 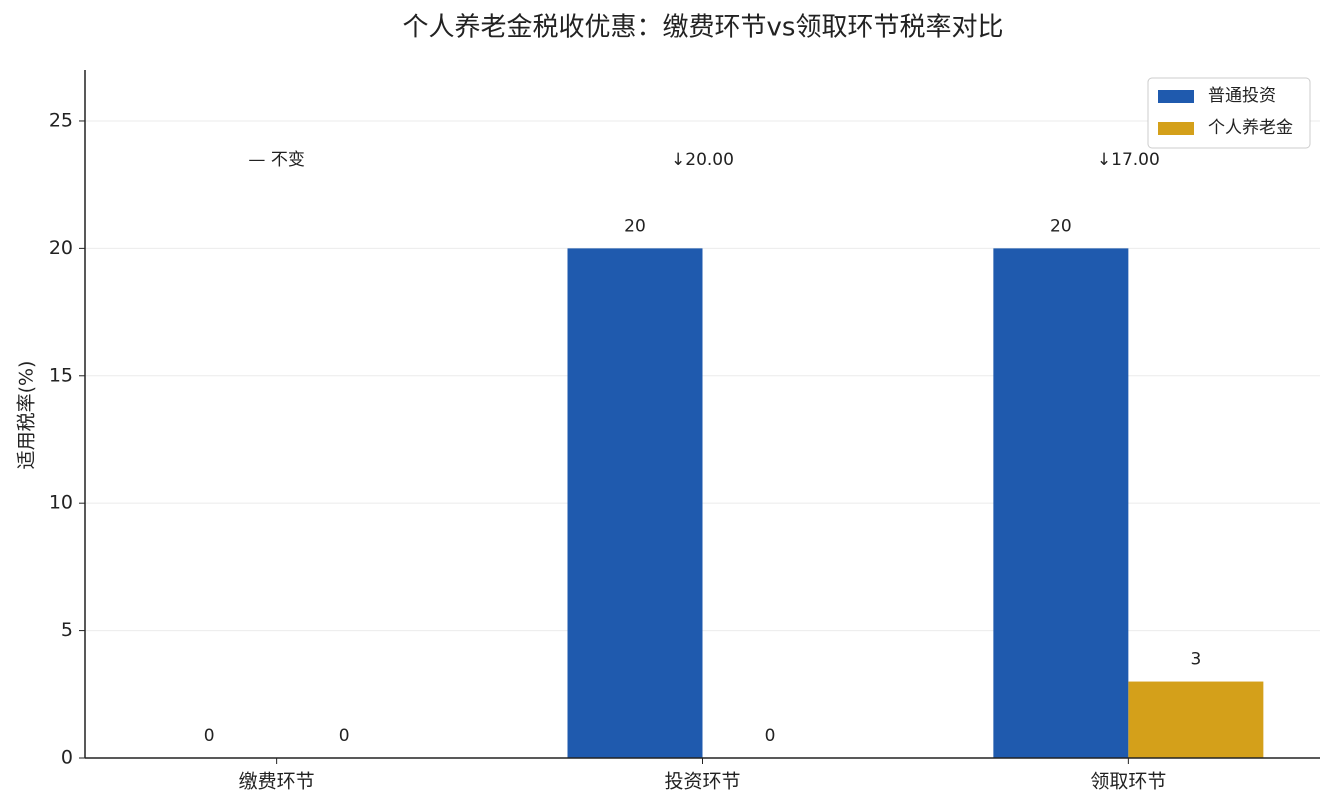 What do you see at coordinates (1195, 660) in the screenshot?
I see `value-label: 3` at bounding box center [1195, 660].